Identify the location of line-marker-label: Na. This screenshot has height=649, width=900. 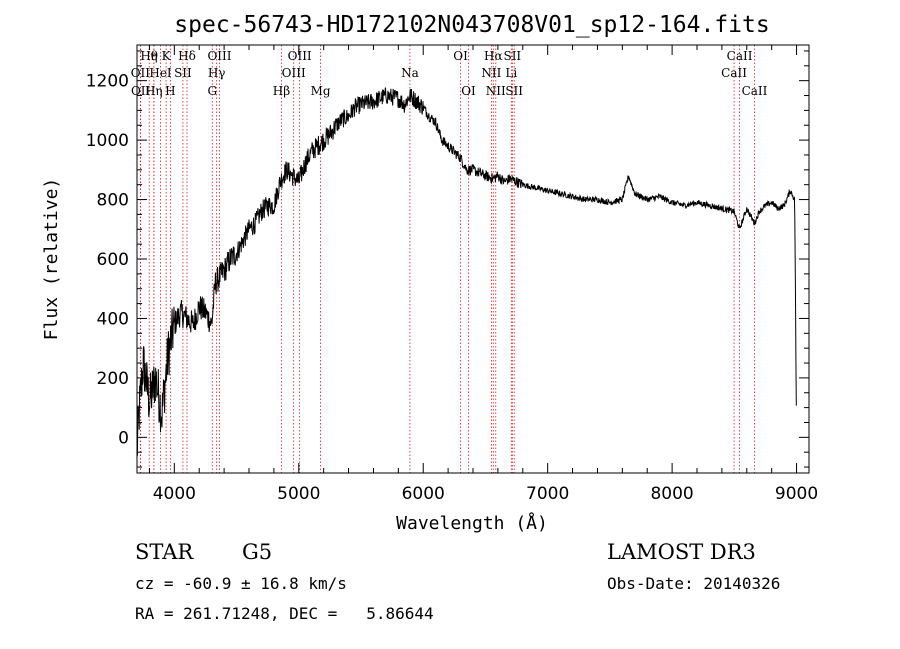
(410, 73).